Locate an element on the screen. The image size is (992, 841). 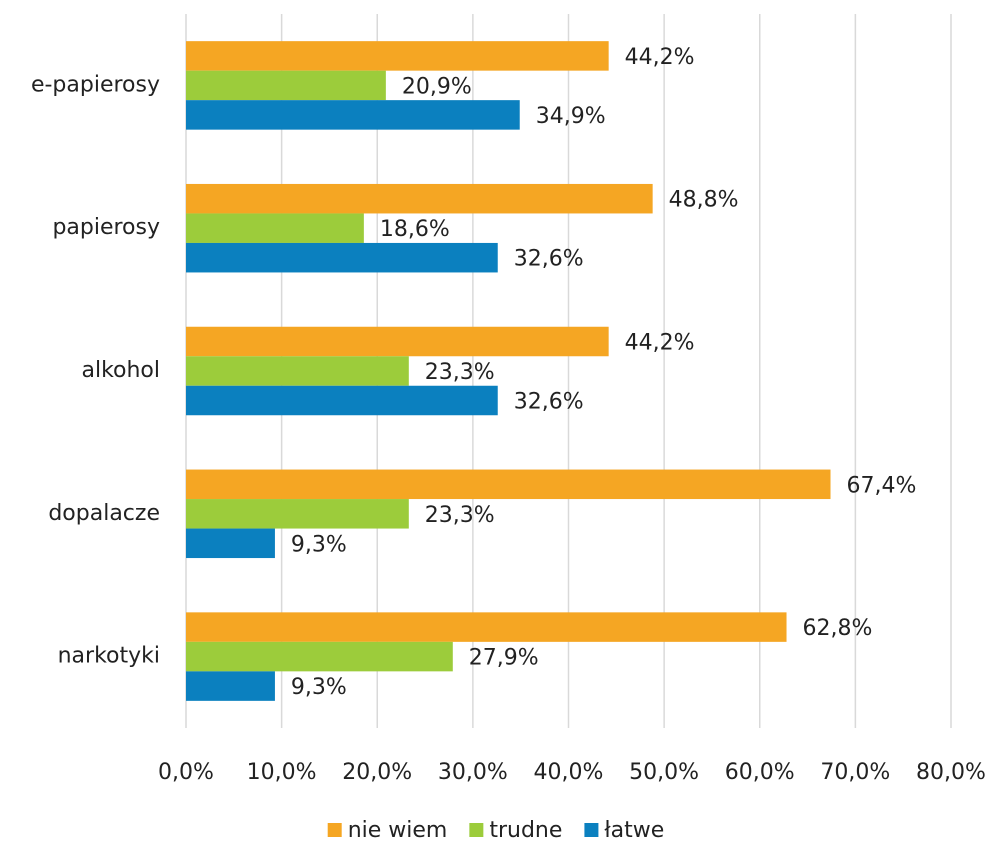
legend-label: nie wiem is located at coordinates (398, 829).